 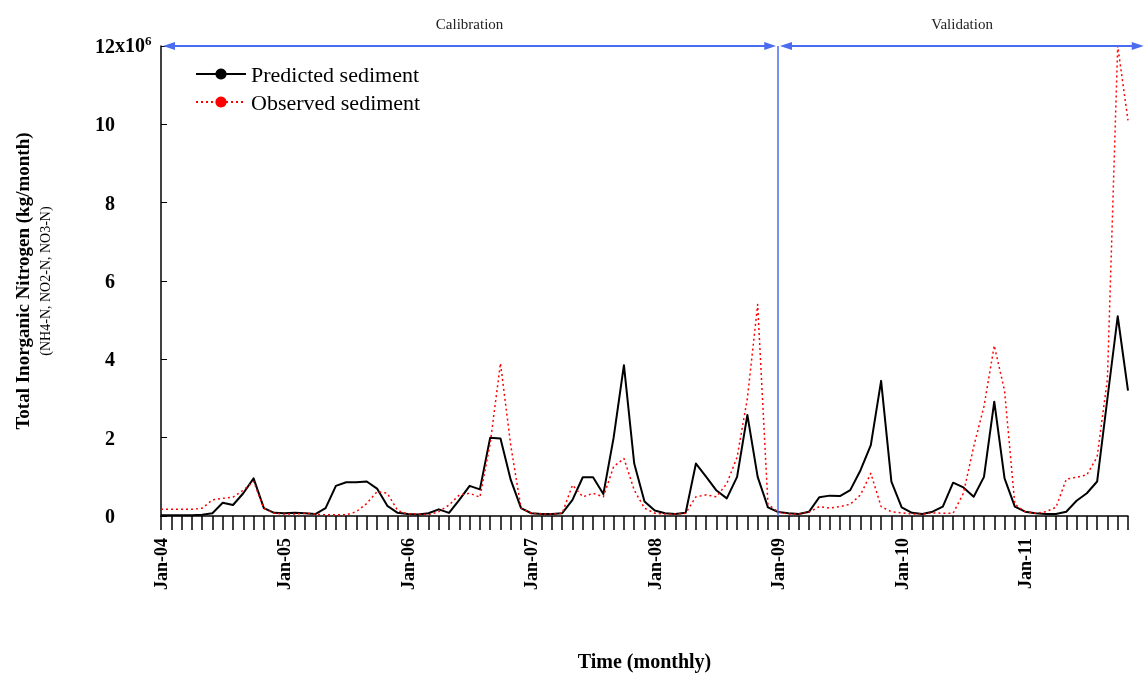 What do you see at coordinates (110, 202) in the screenshot?
I see `y-tick-label: 8` at bounding box center [110, 202].